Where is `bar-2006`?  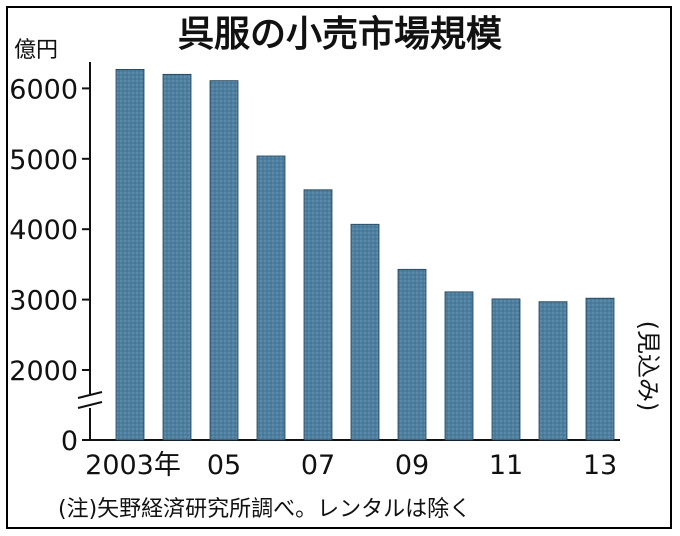 bar-2006 is located at coordinates (271, 298).